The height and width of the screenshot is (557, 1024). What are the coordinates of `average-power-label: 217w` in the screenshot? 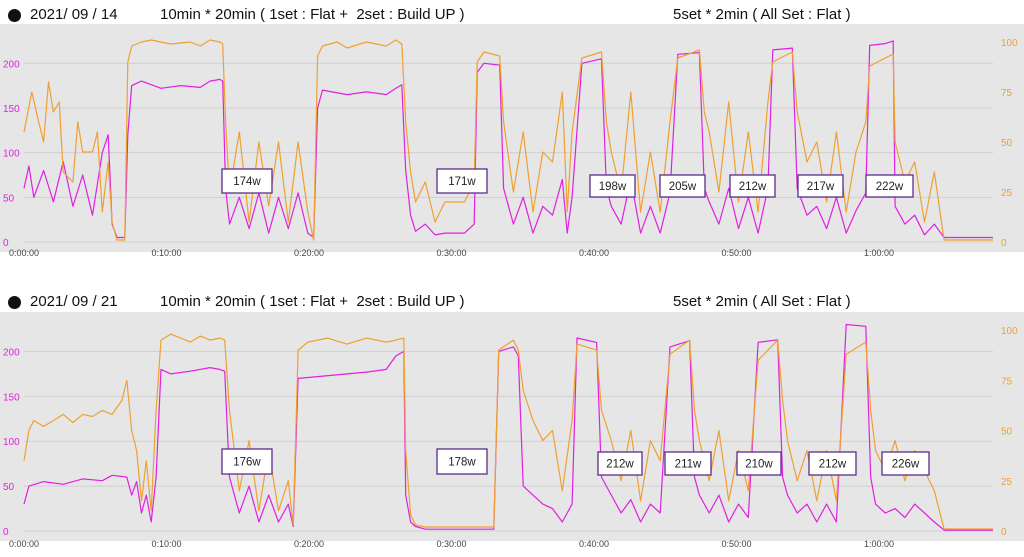 It's located at (820, 186).